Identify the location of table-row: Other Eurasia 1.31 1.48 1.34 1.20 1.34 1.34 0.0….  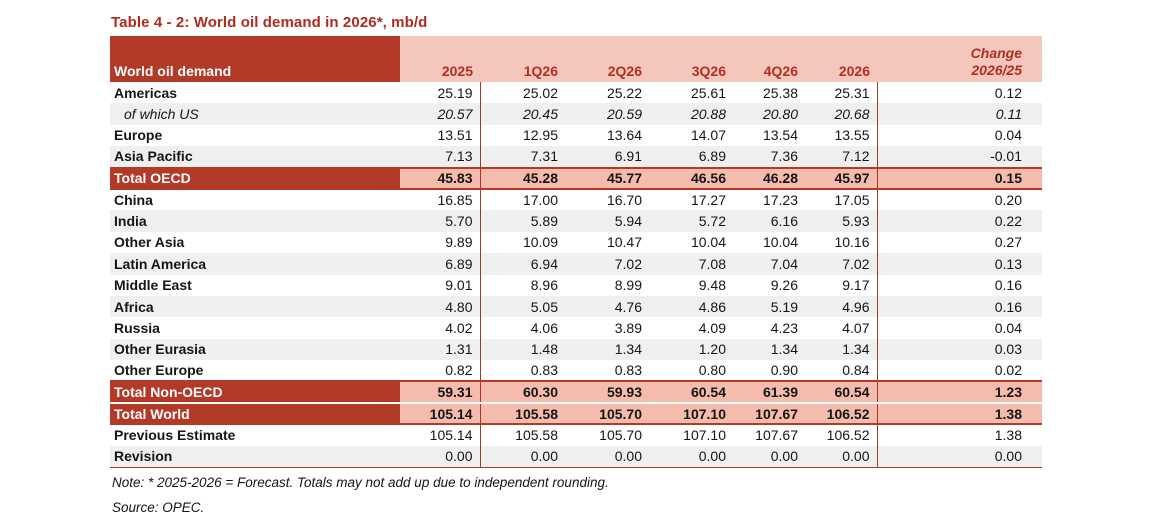
(576, 349).